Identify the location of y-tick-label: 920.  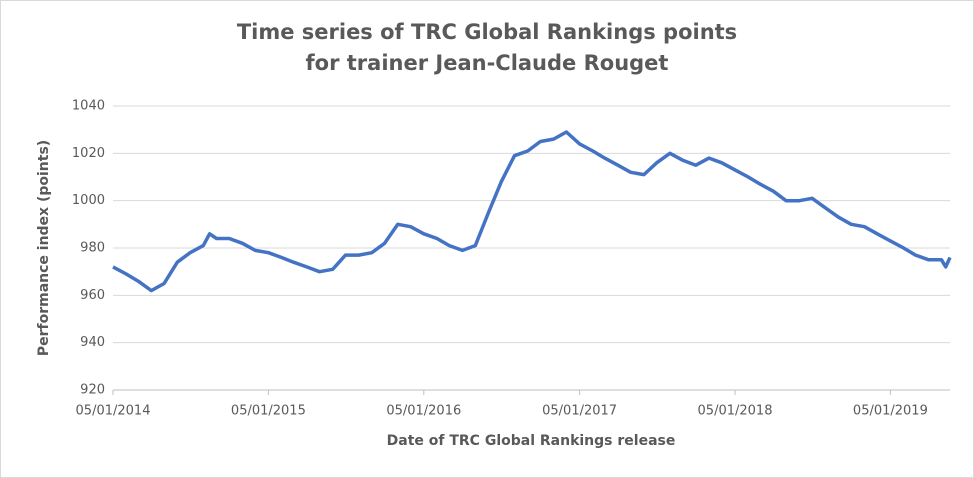
(92, 390).